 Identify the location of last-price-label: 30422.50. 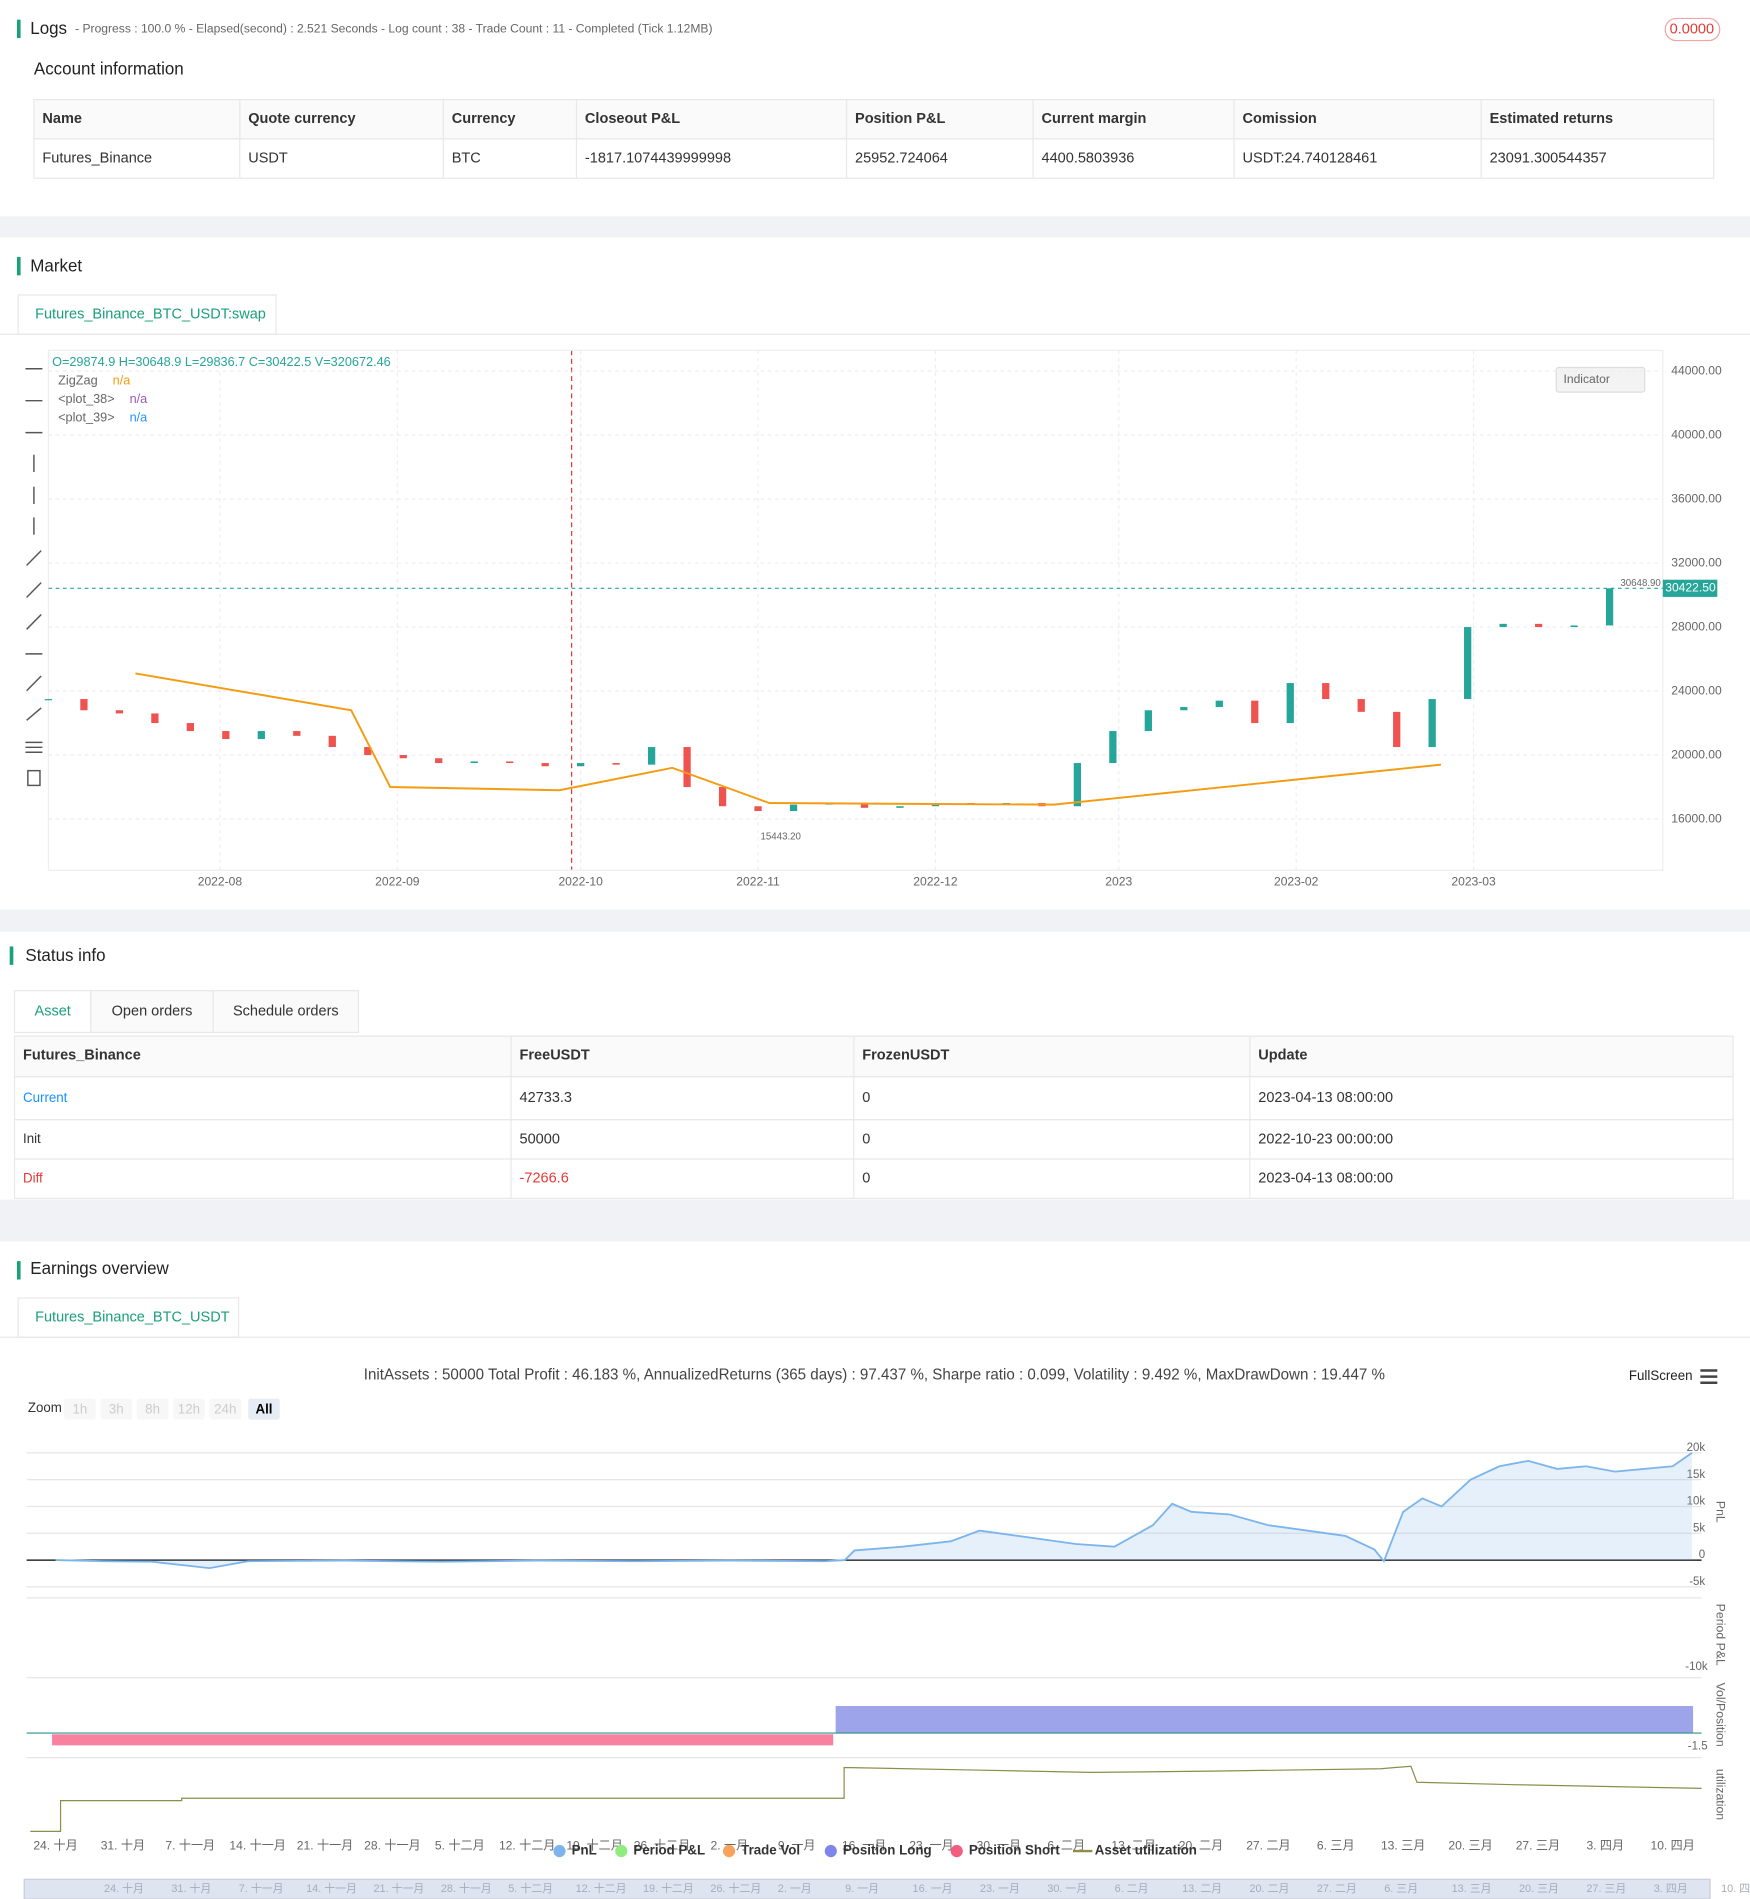
(1690, 587).